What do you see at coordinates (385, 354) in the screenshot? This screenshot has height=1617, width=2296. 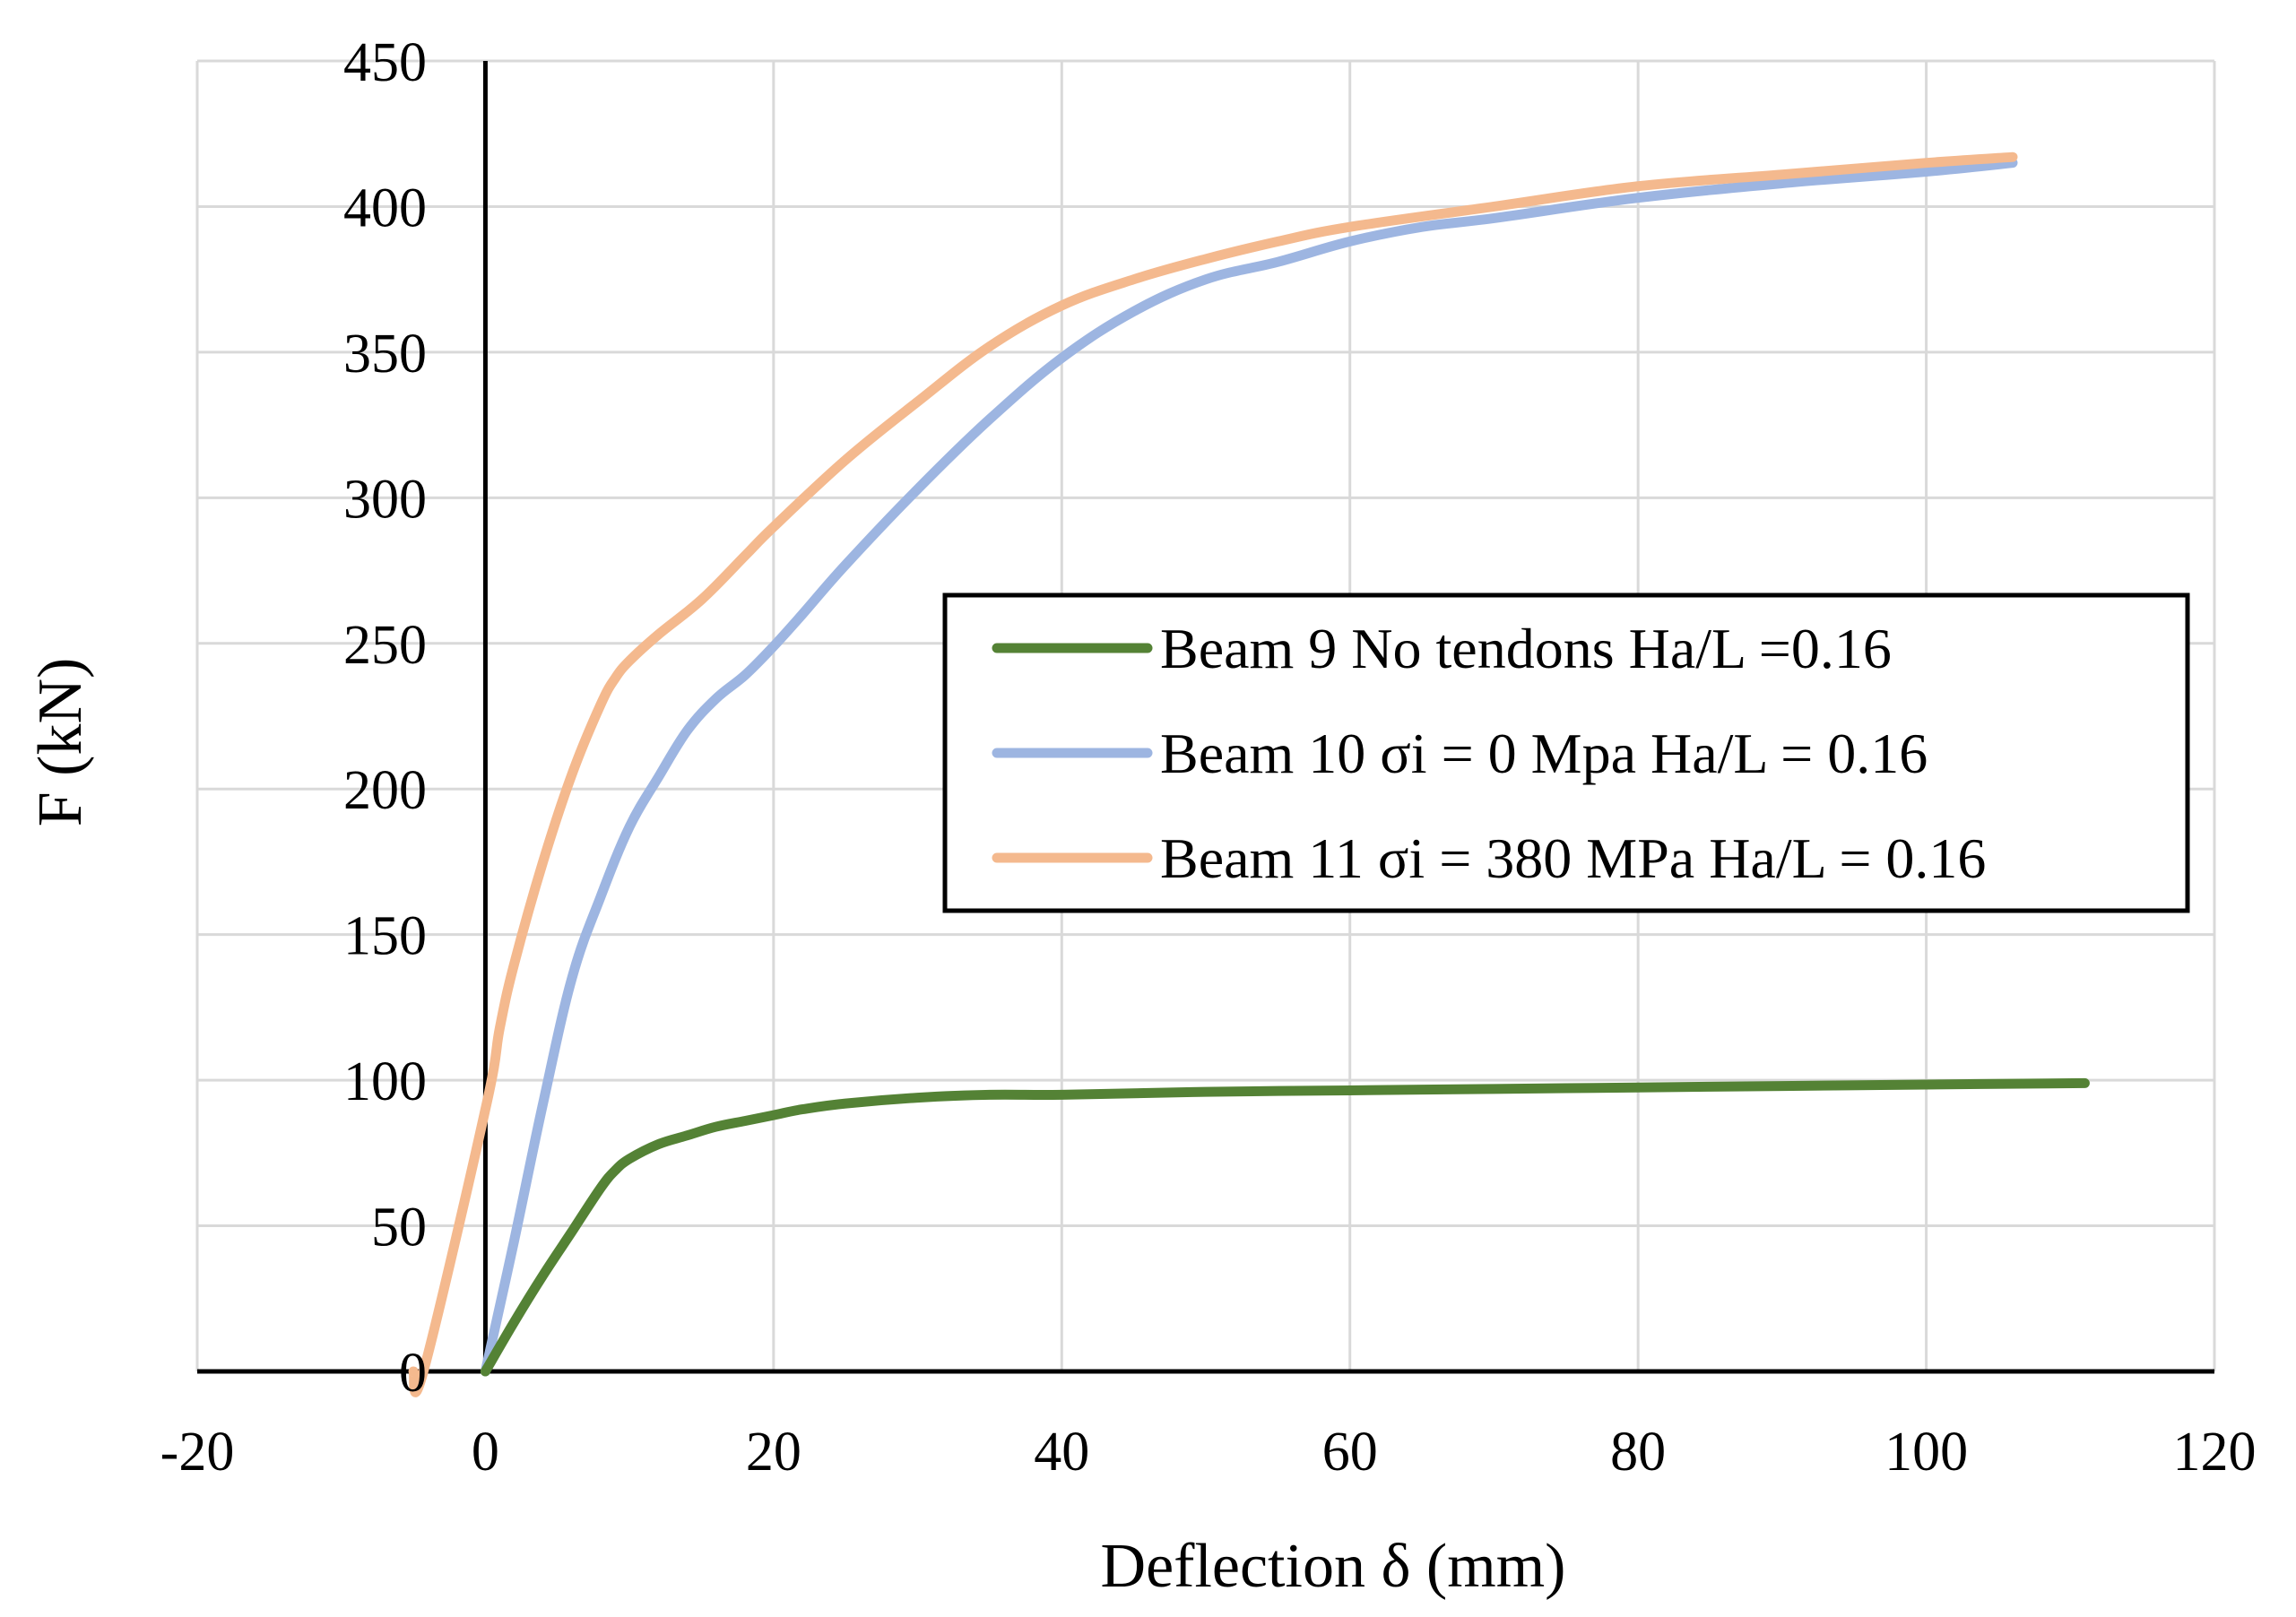 I see `y-tick-label: 350` at bounding box center [385, 354].